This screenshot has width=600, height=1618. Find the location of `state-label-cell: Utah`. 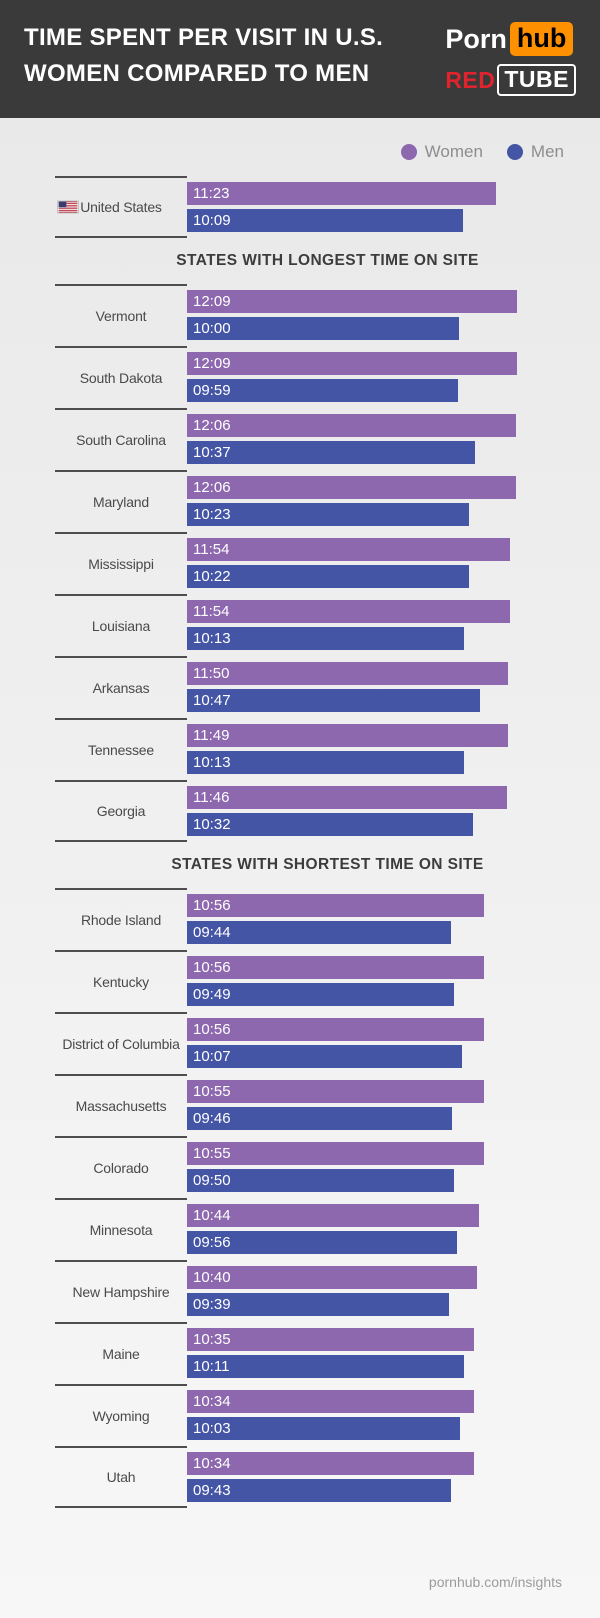

state-label-cell: Utah is located at coordinates (121, 1477).